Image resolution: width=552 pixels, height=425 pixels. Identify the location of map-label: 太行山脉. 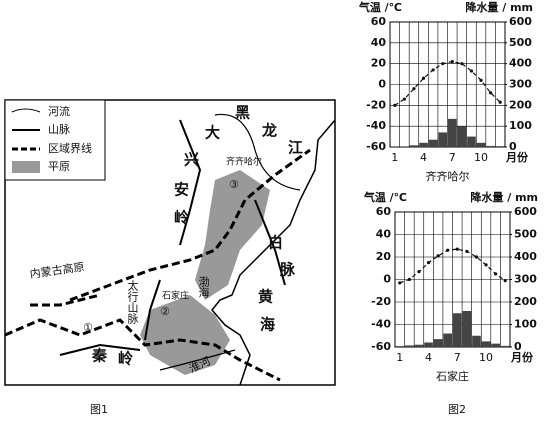
(132, 302).